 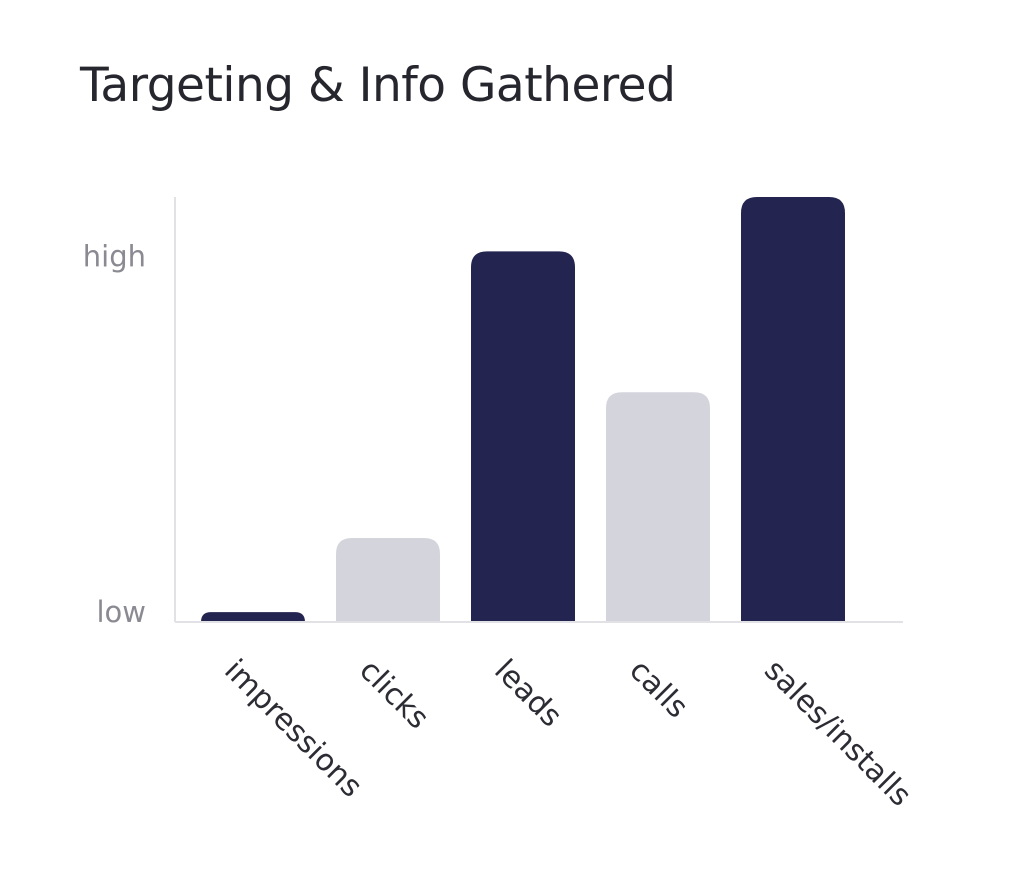 What do you see at coordinates (658, 507) in the screenshot?
I see `bar-calls` at bounding box center [658, 507].